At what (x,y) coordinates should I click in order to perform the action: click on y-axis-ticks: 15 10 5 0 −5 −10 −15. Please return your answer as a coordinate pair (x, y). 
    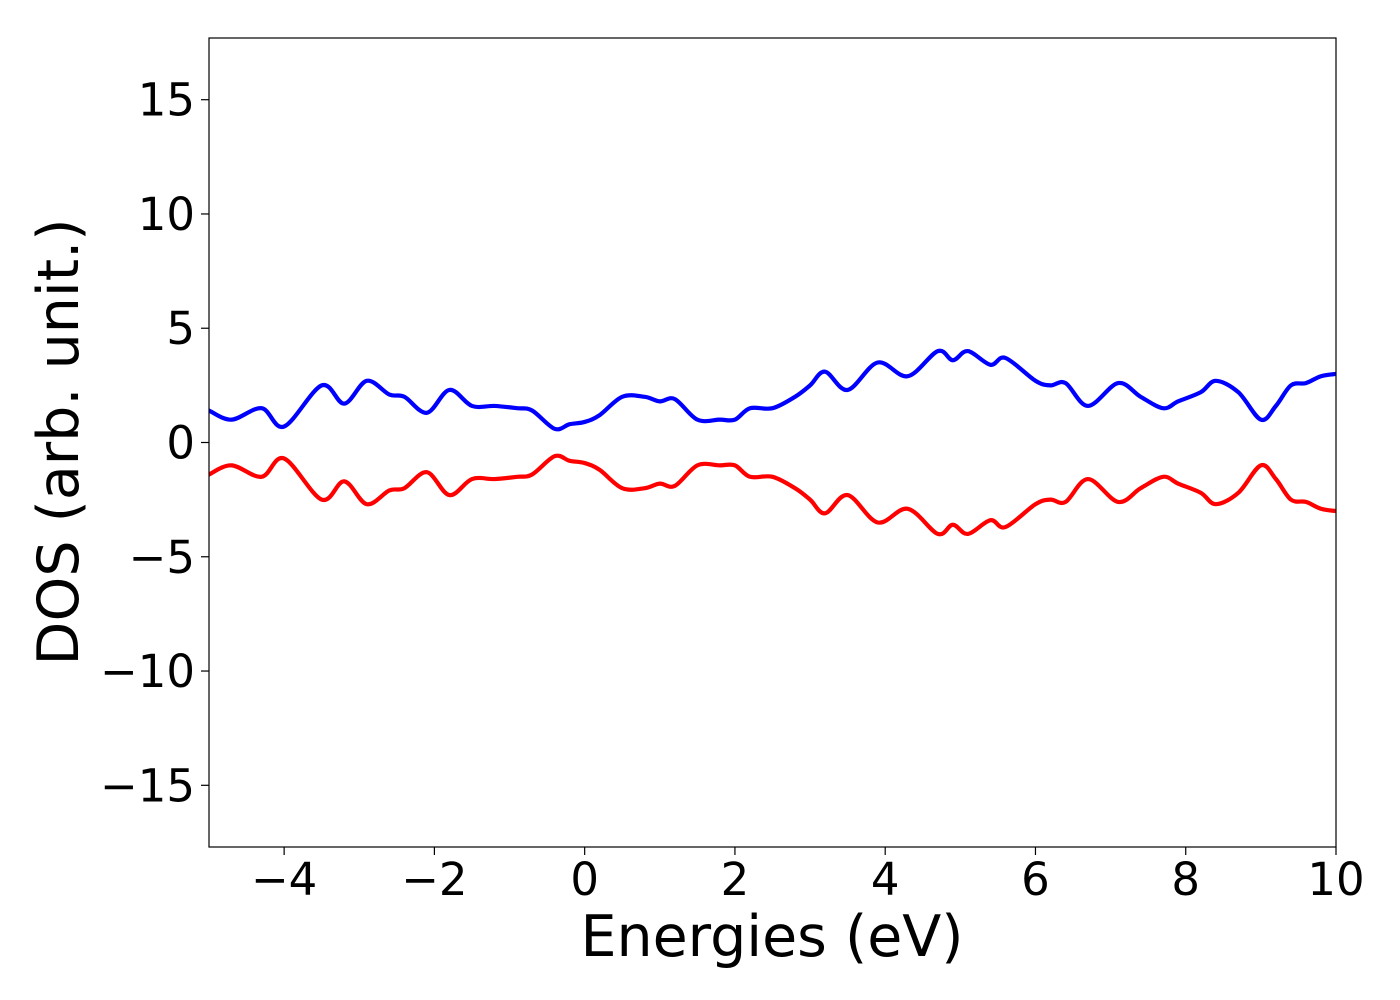
    Looking at the image, I should click on (154, 443).